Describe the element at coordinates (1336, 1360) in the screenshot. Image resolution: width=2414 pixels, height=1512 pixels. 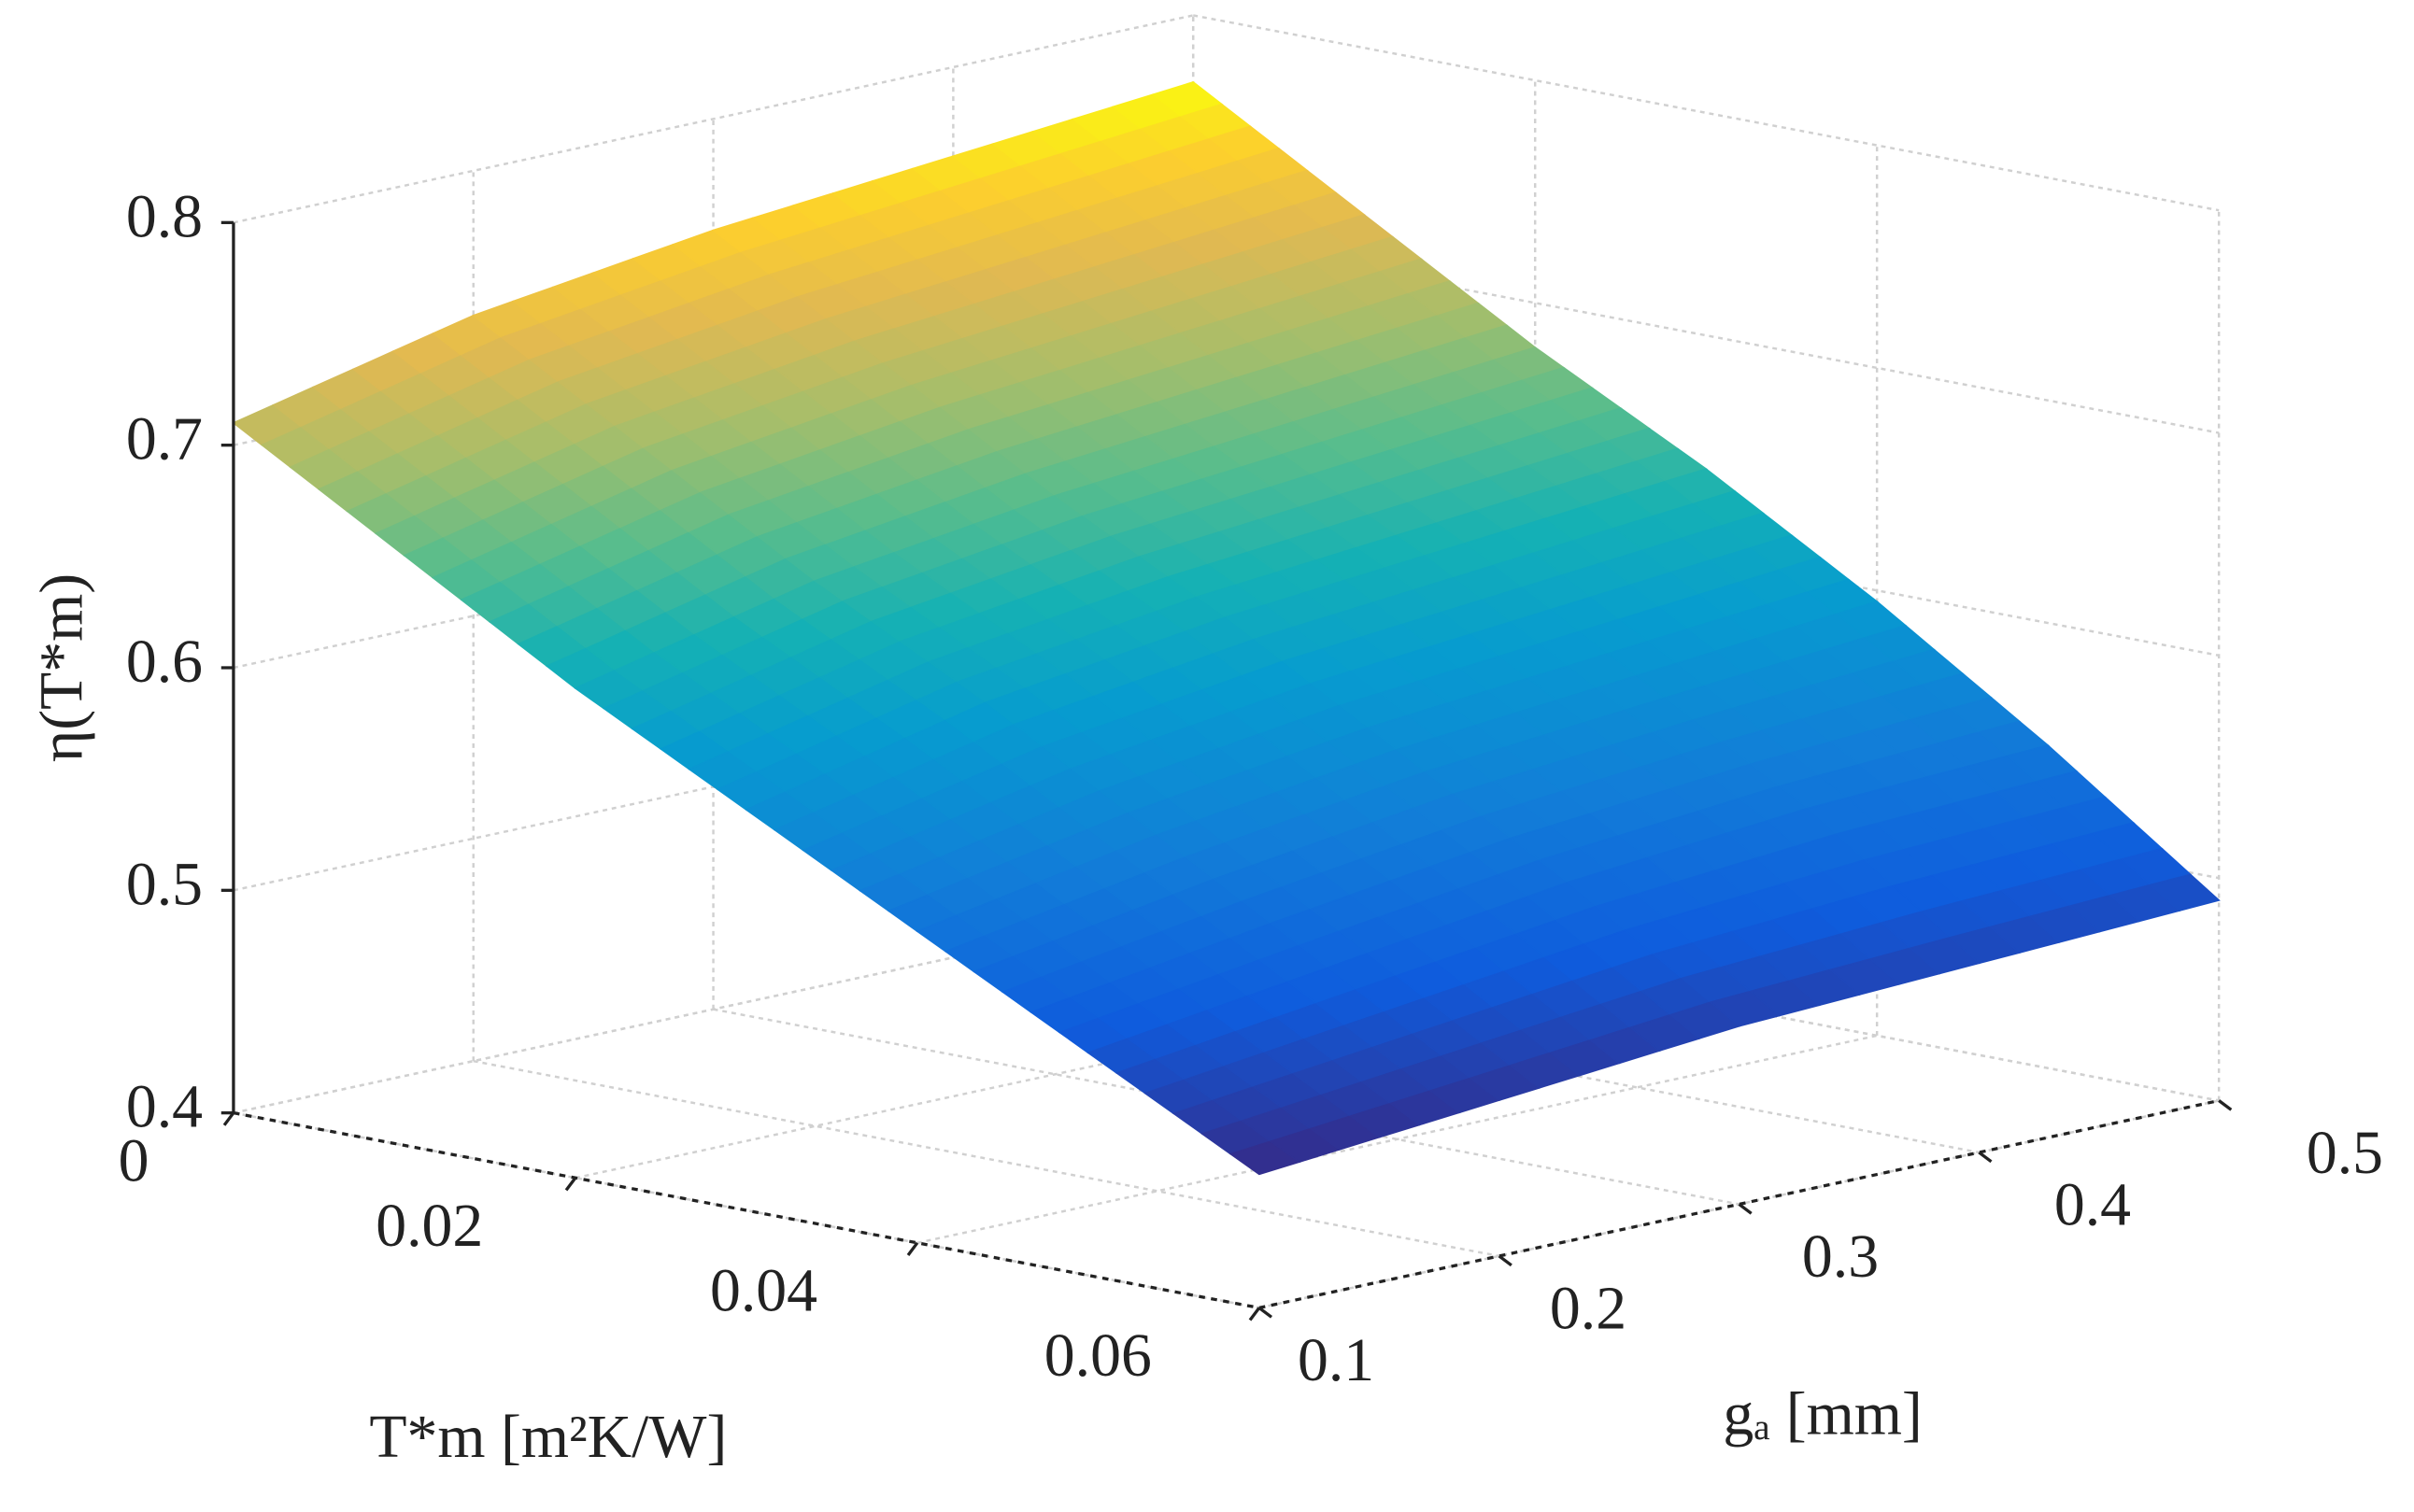
I see `y-tick-label: 0.1` at that location.